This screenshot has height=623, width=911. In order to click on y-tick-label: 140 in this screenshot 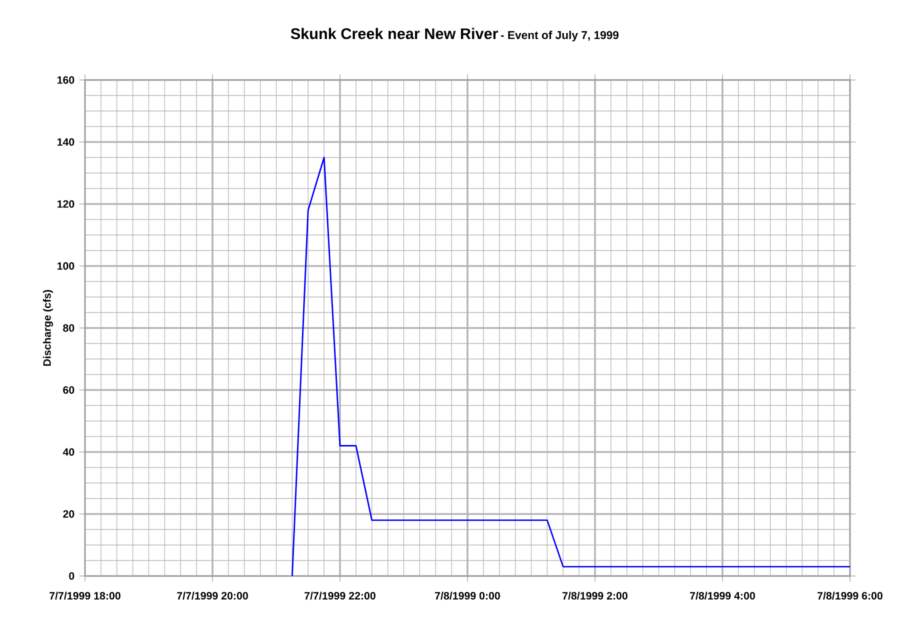, I will do `click(65, 142)`.